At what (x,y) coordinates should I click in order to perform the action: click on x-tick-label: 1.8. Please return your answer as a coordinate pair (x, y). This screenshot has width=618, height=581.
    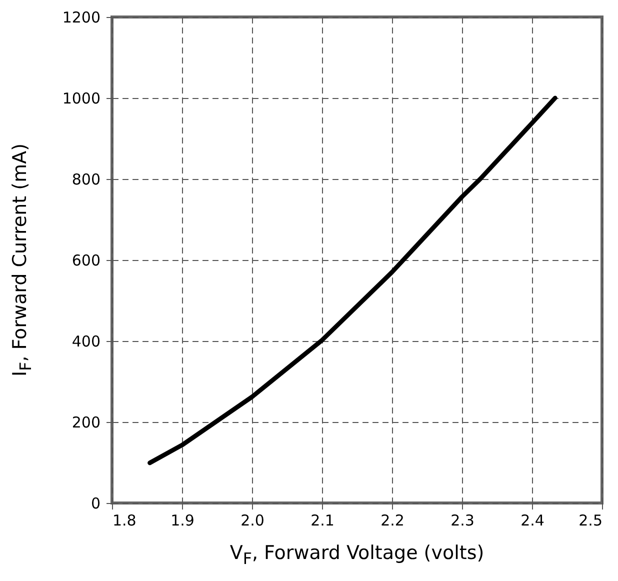
    Looking at the image, I should click on (124, 521).